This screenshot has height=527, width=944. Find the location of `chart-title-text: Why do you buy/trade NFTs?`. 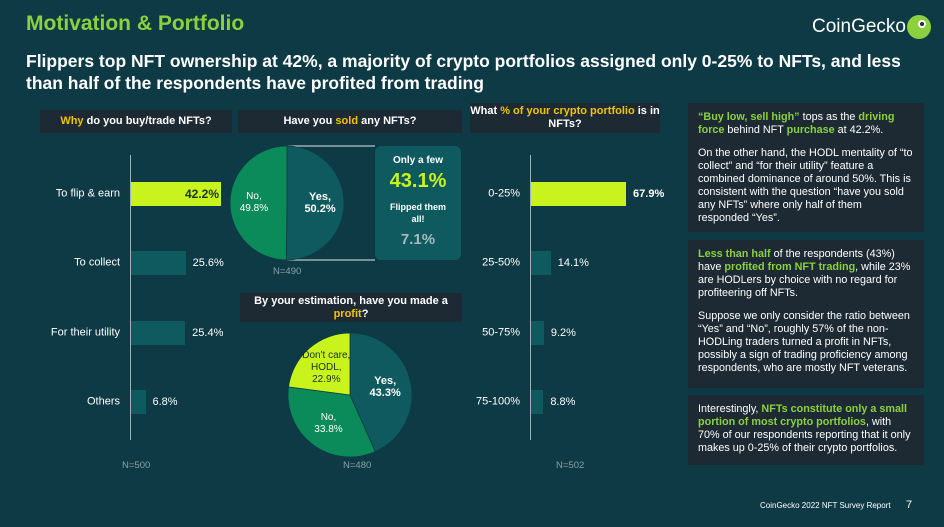

chart-title-text: Why do you buy/trade NFTs? is located at coordinates (135, 121).